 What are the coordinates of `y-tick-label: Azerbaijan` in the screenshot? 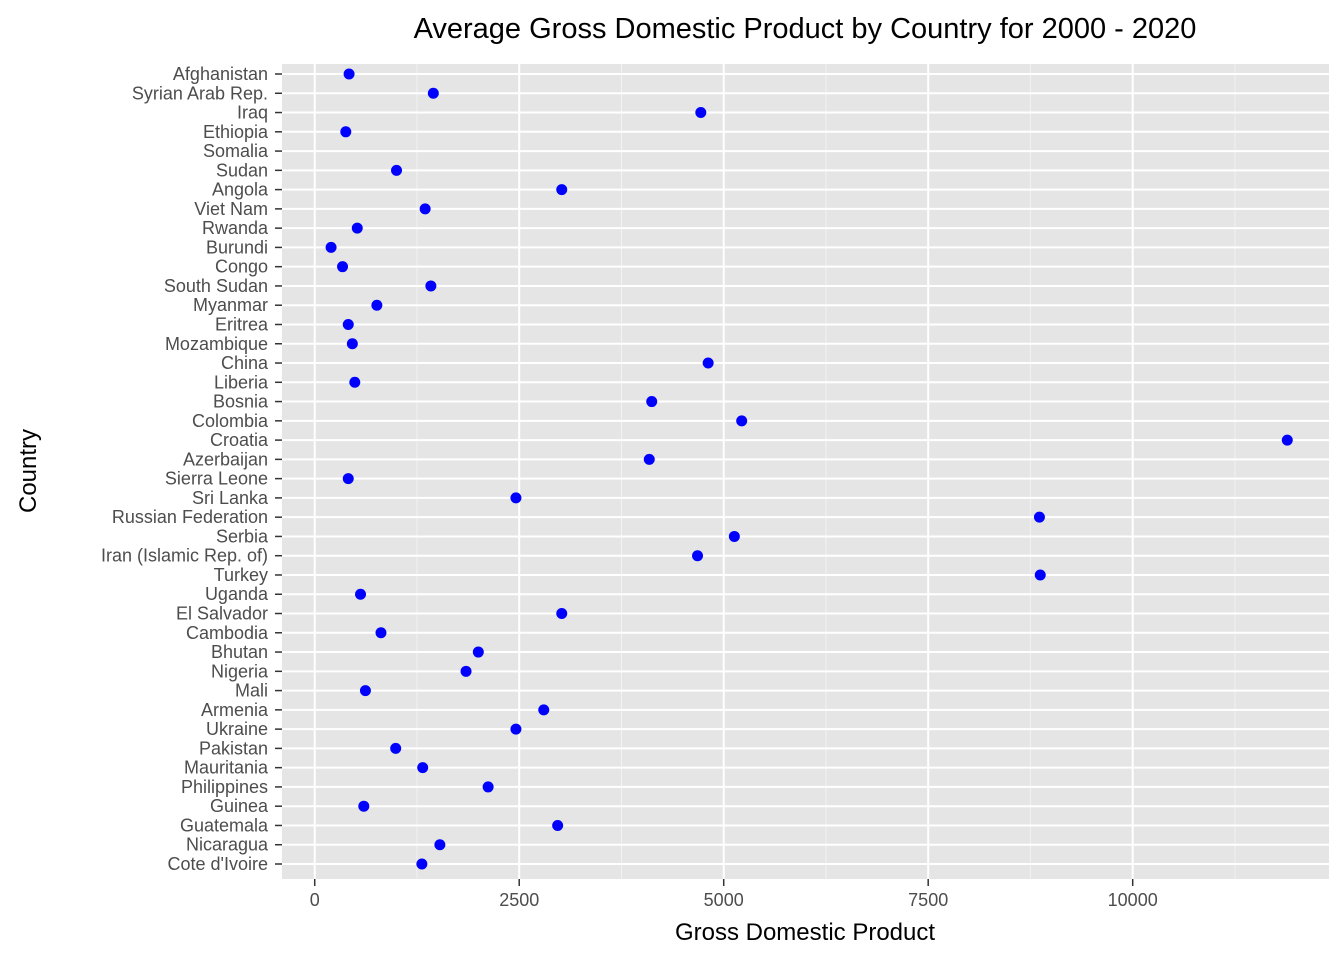 It's located at (225, 459).